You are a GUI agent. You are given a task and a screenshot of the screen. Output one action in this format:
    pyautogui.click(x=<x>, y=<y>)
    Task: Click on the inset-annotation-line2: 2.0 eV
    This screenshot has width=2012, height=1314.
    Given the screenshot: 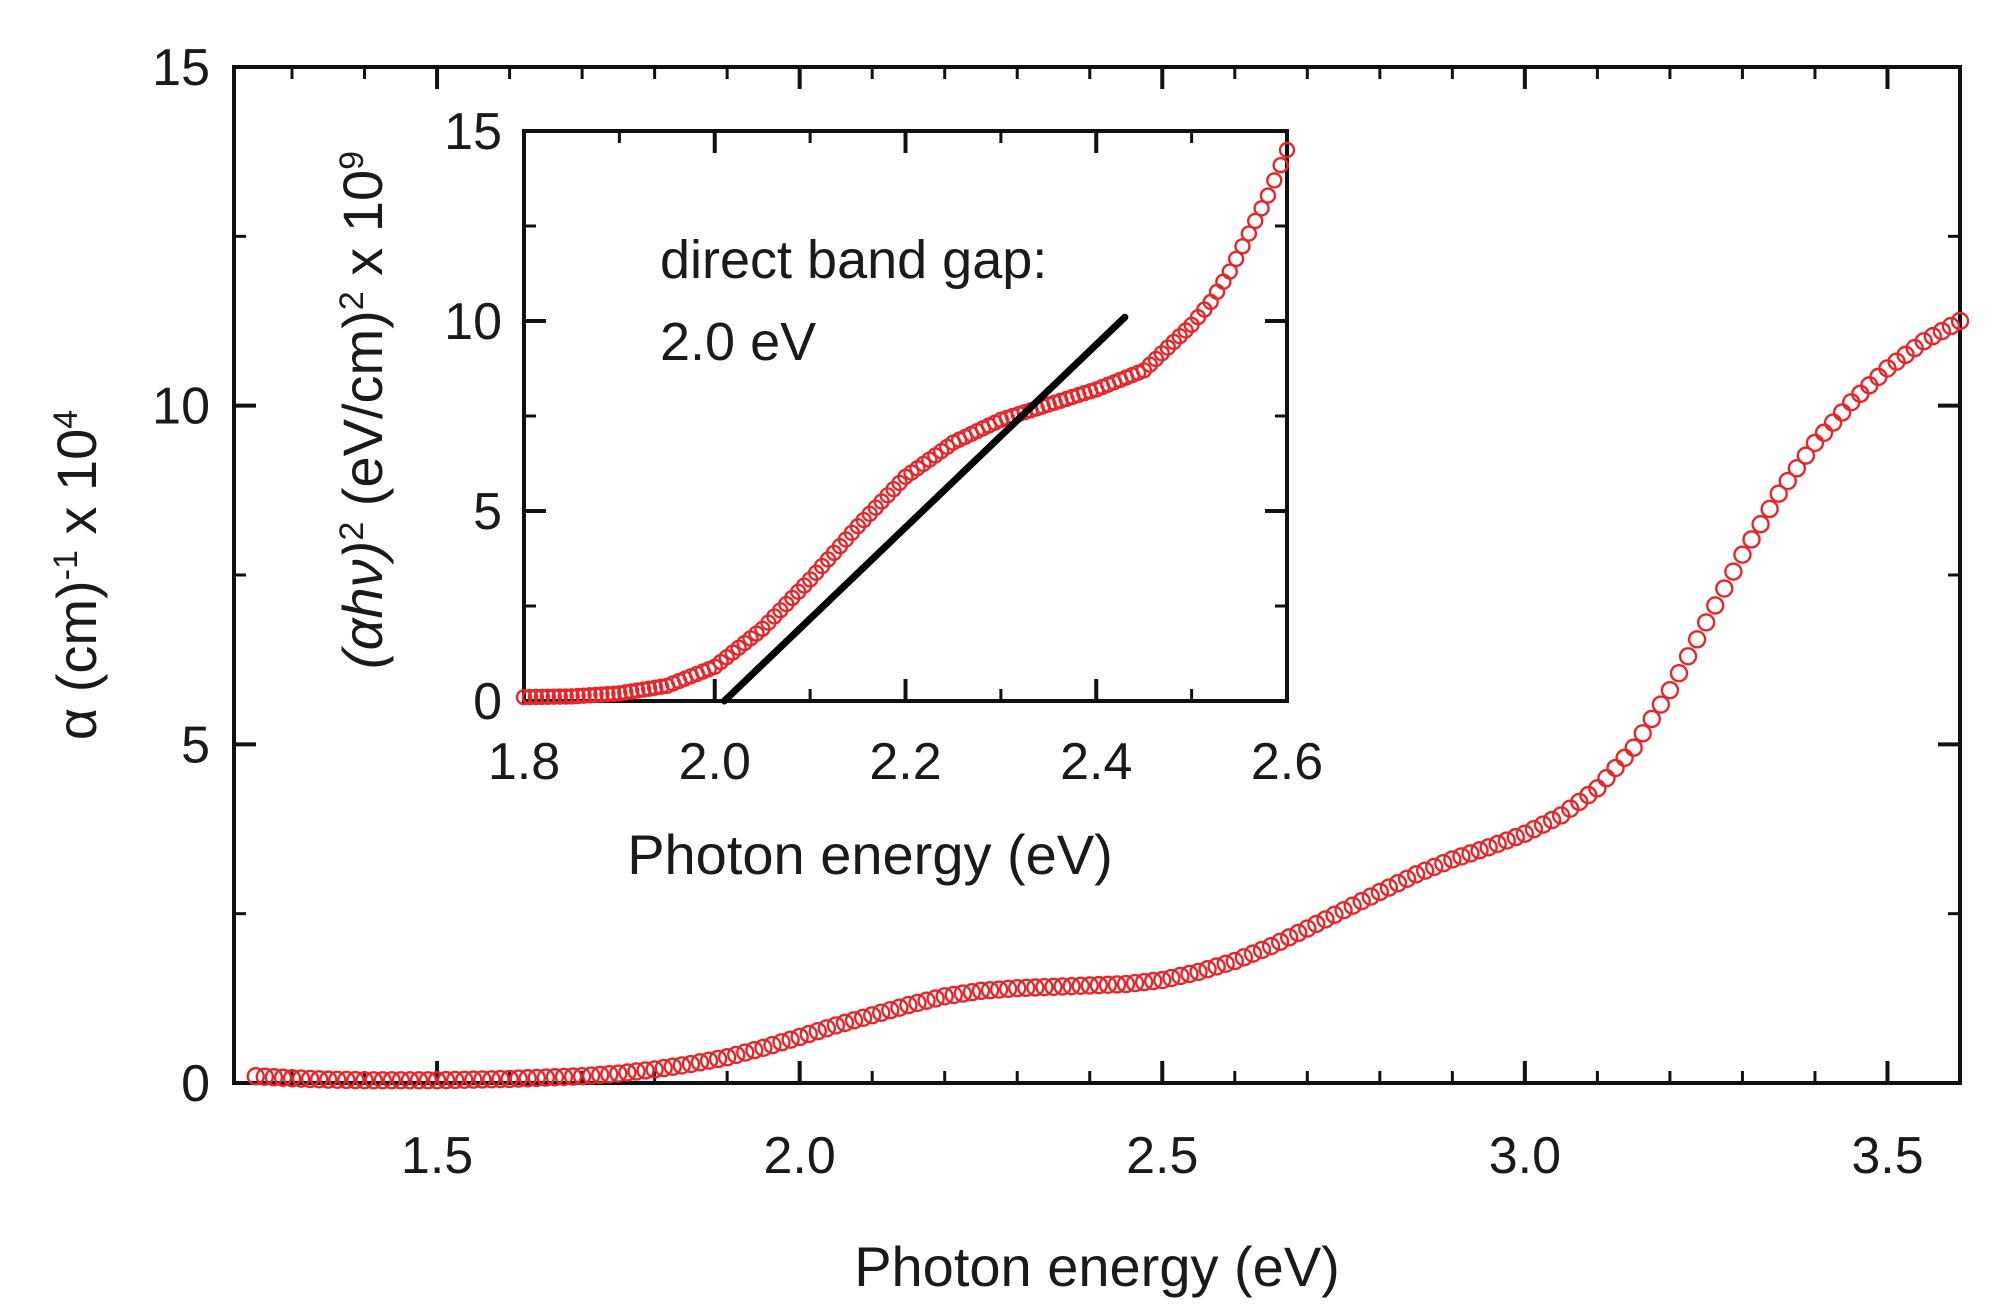 What is the action you would take?
    pyautogui.click(x=738, y=342)
    